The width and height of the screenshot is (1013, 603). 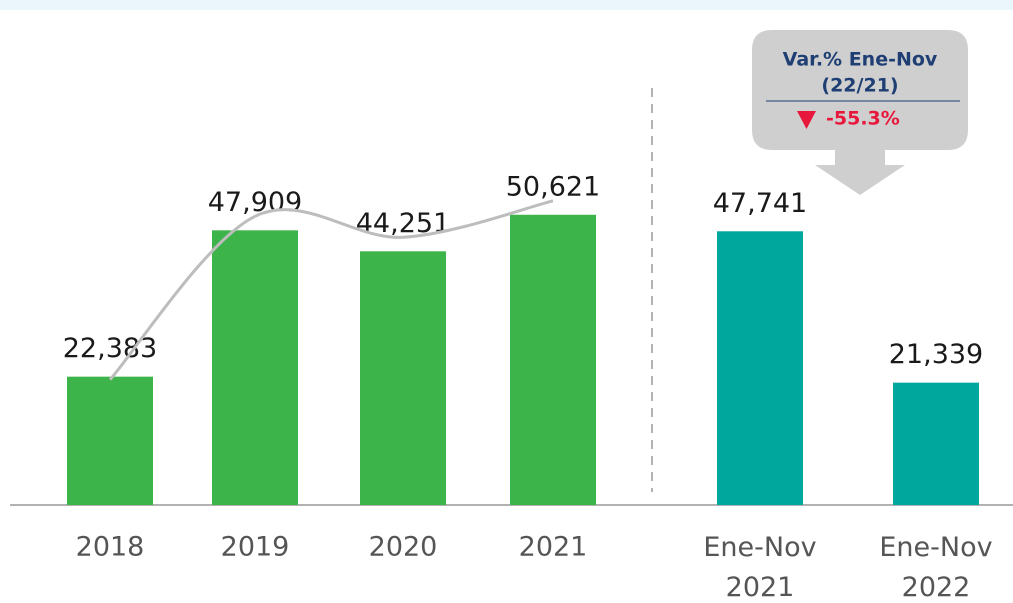 What do you see at coordinates (506, 5) in the screenshot?
I see `top-band` at bounding box center [506, 5].